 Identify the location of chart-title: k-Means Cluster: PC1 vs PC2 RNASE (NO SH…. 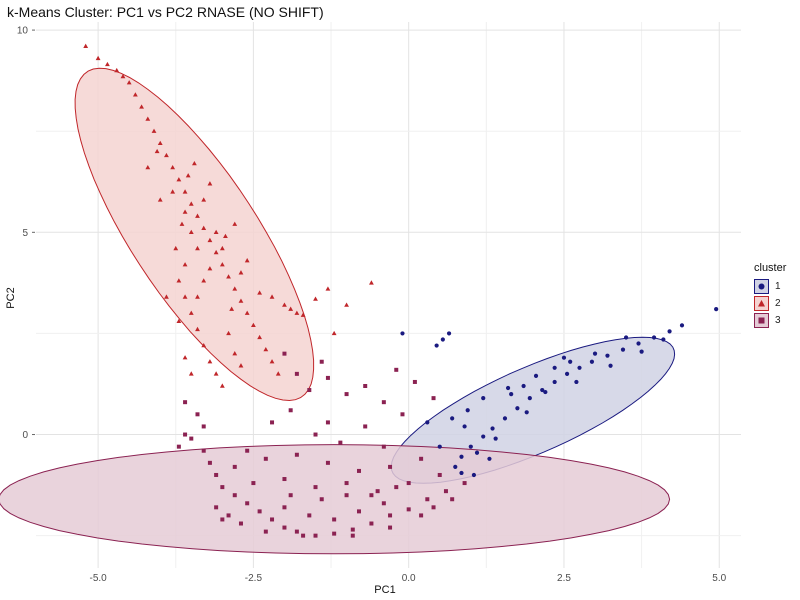
(165, 12).